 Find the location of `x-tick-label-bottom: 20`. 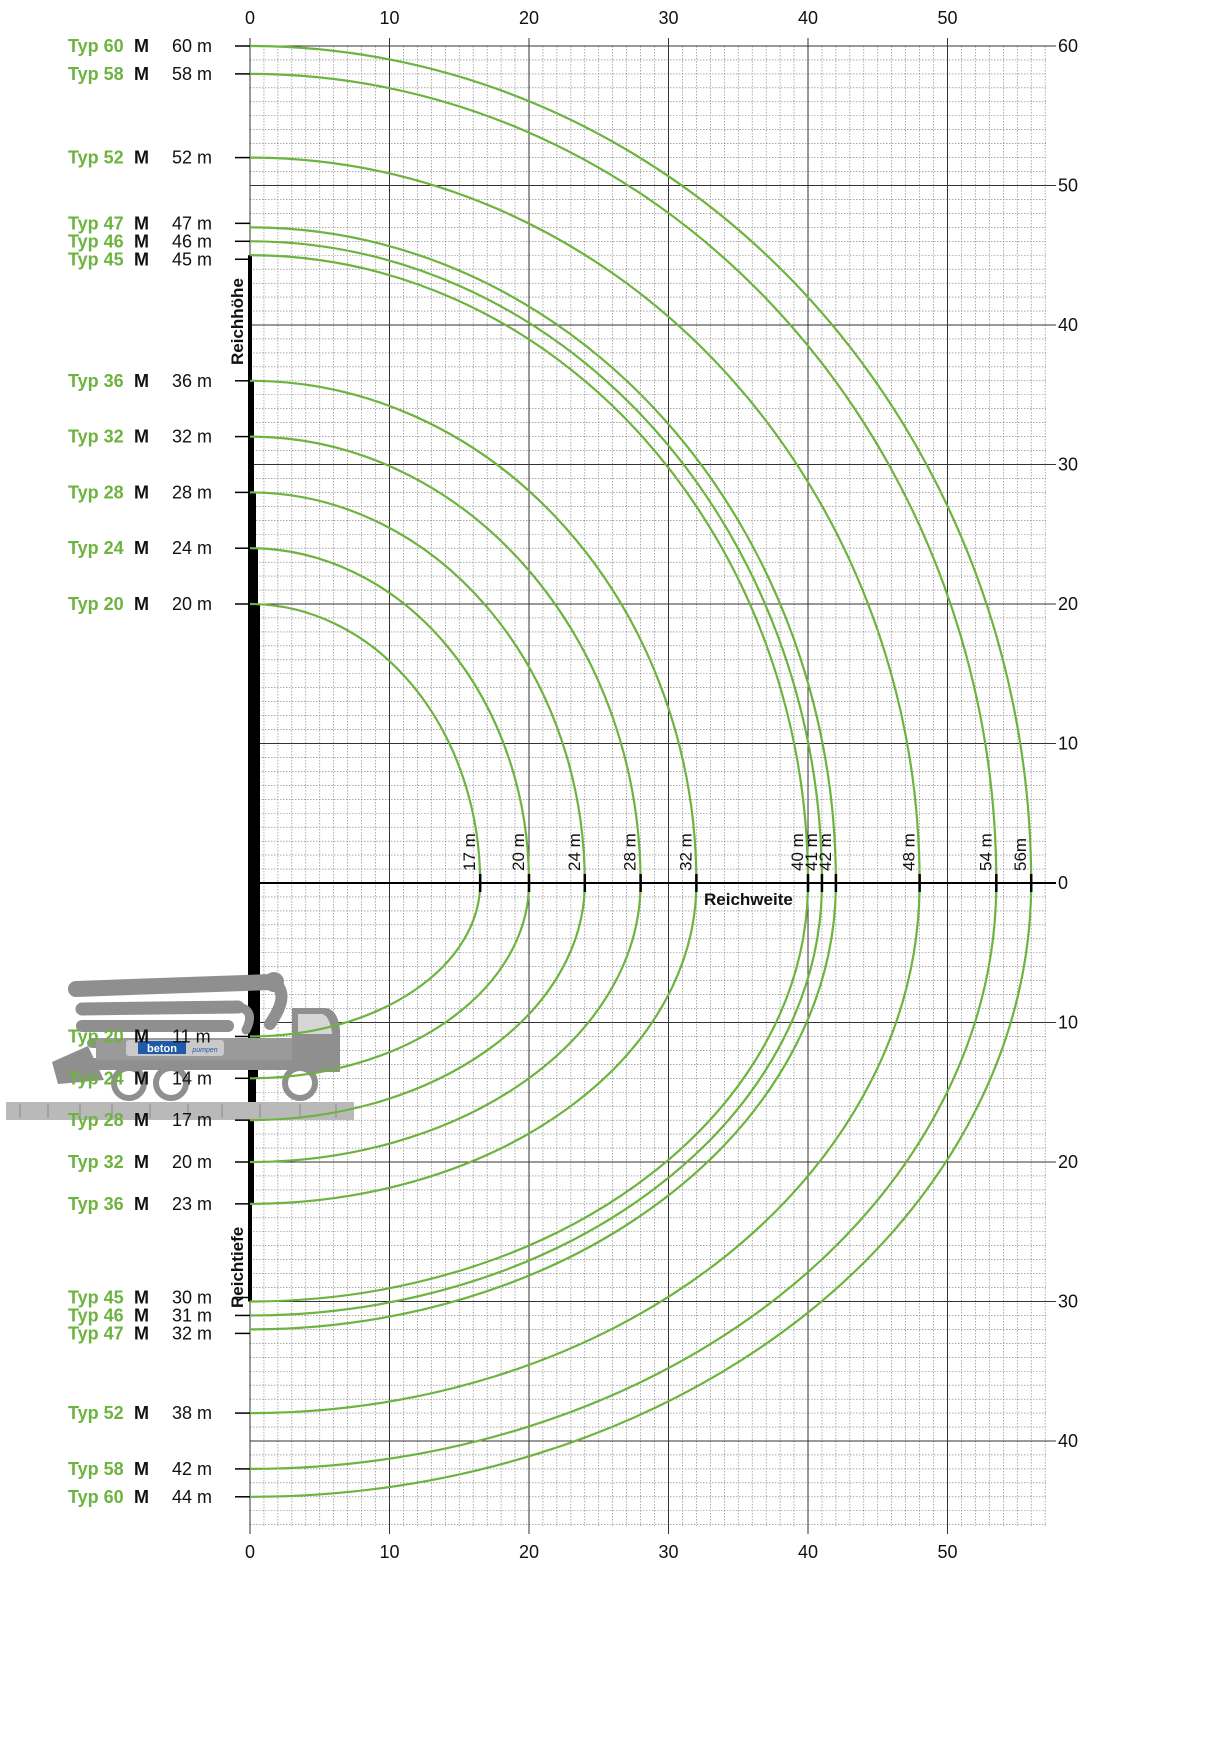

x-tick-label-bottom: 20 is located at coordinates (529, 1552).